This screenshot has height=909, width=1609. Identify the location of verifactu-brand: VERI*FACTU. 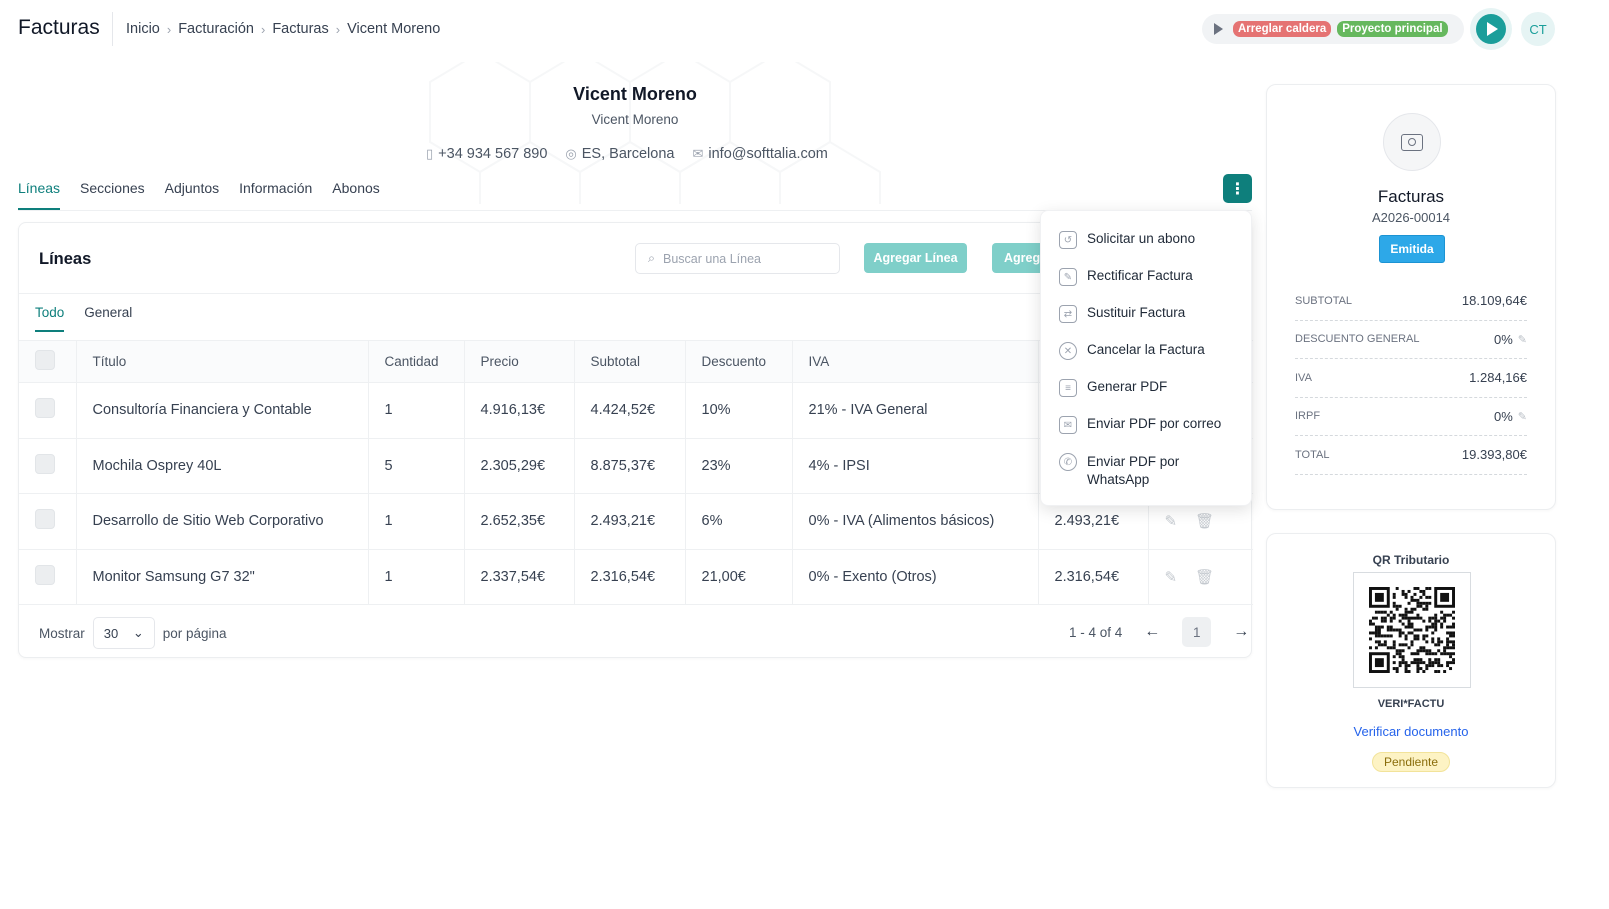
(1411, 704).